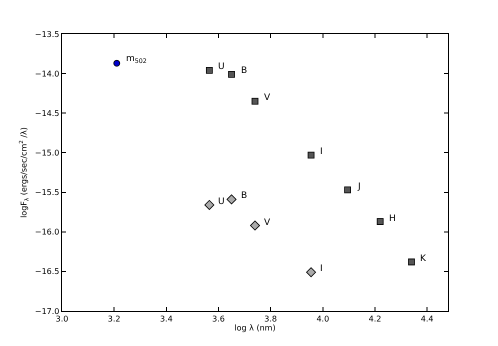  Describe the element at coordinates (423, 259) in the screenshot. I see `annotation: K` at that location.